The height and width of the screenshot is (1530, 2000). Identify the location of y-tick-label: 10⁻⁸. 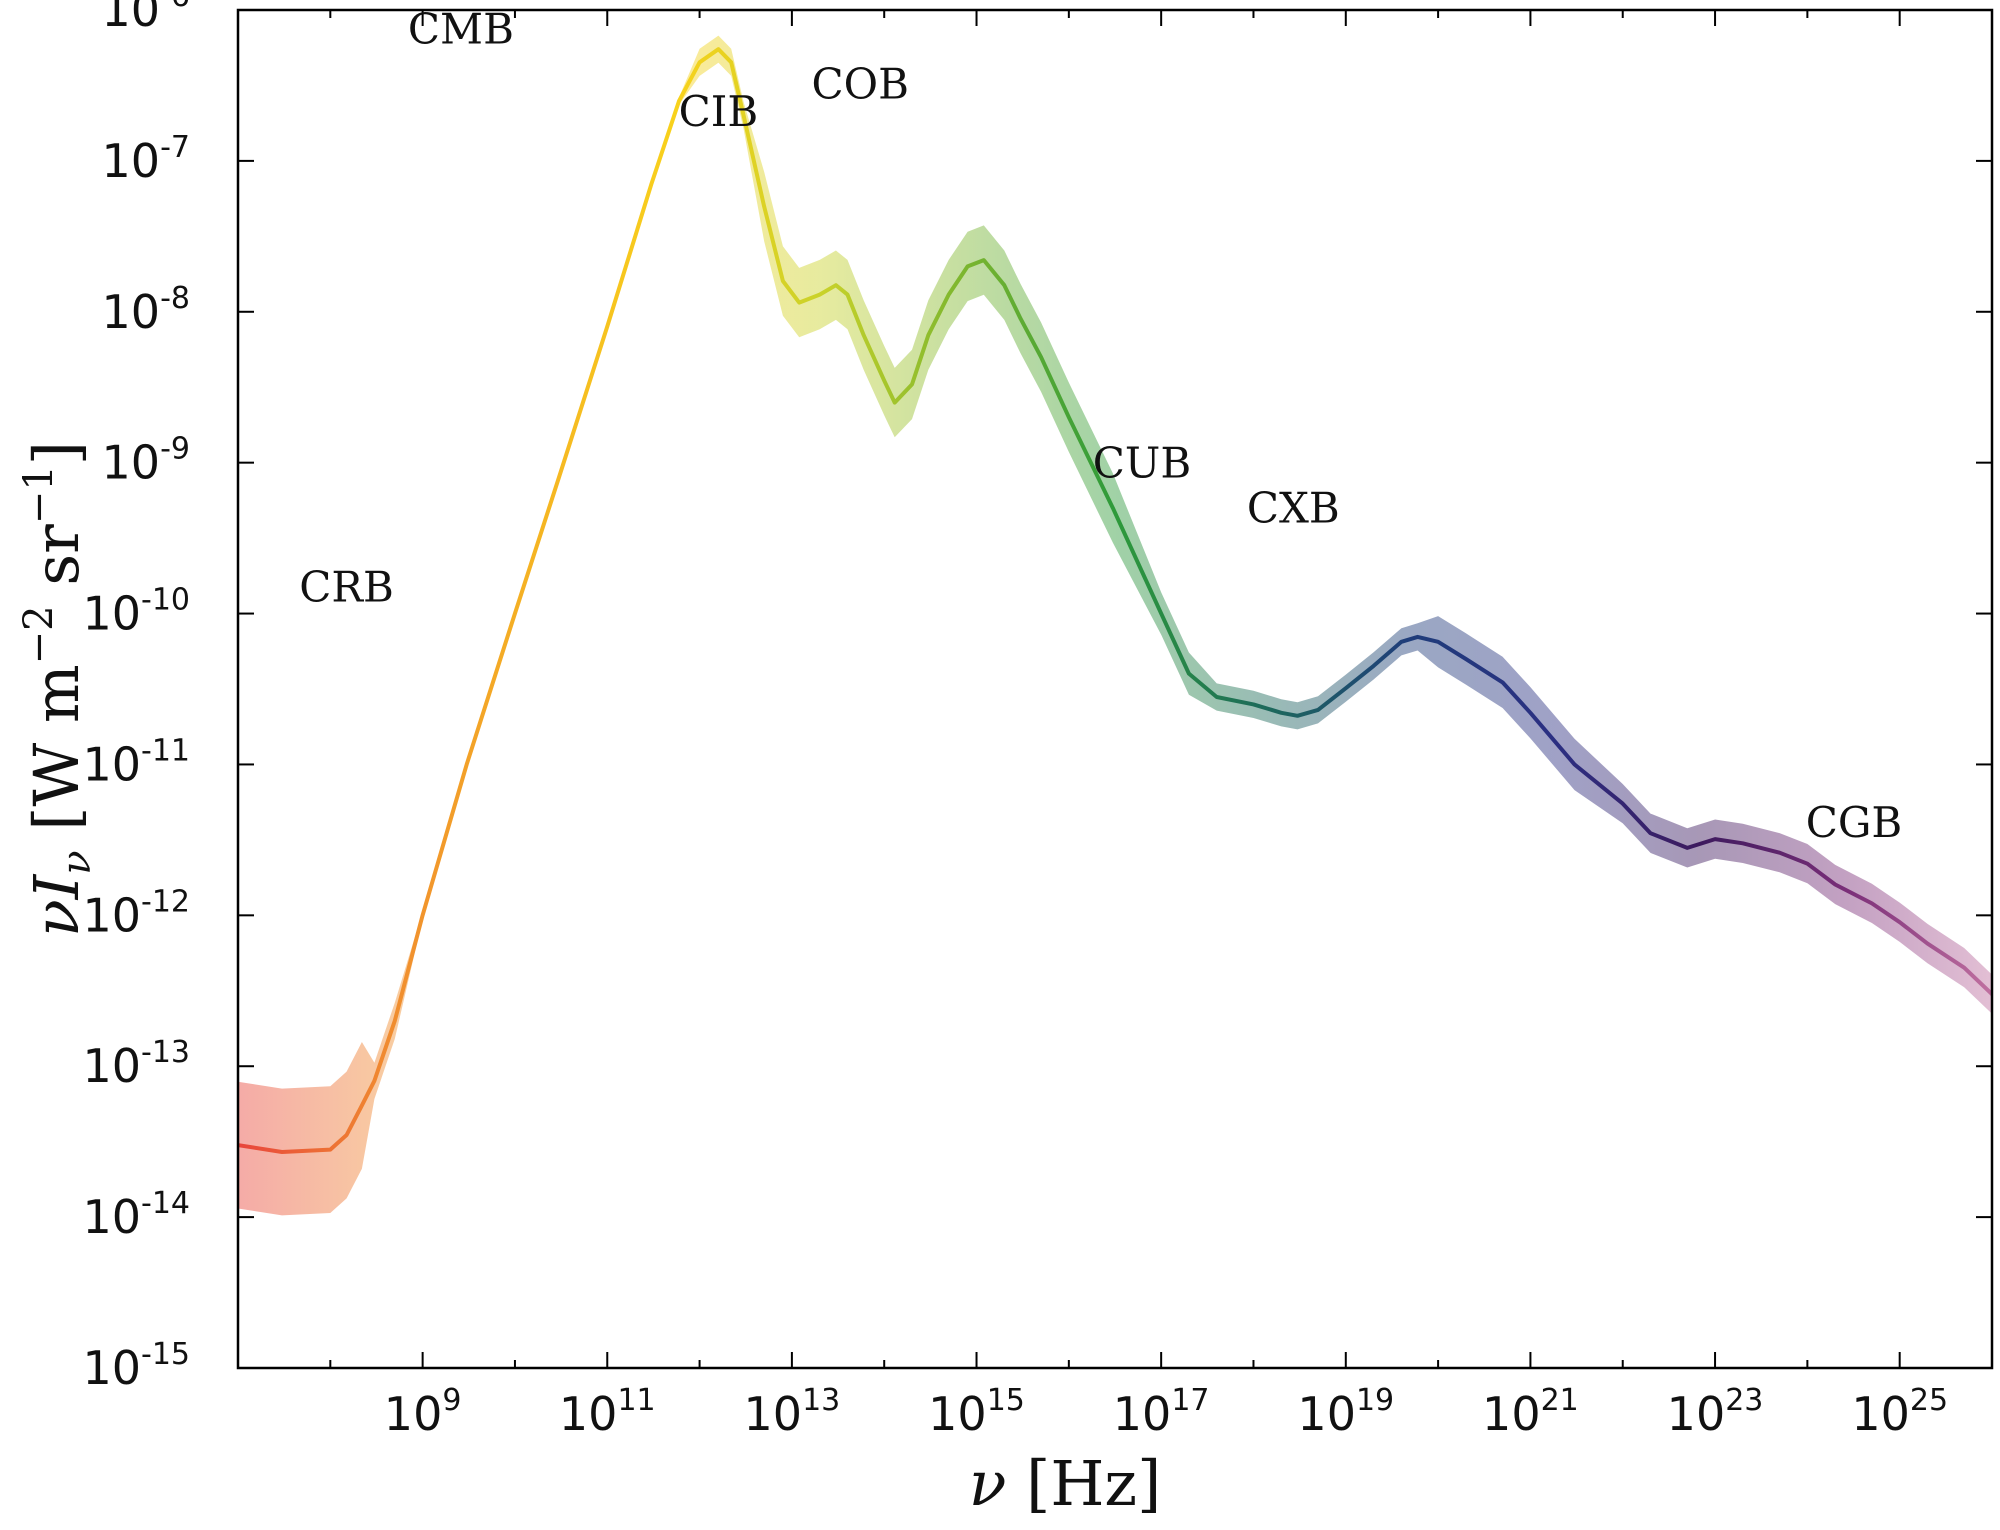
(146, 310).